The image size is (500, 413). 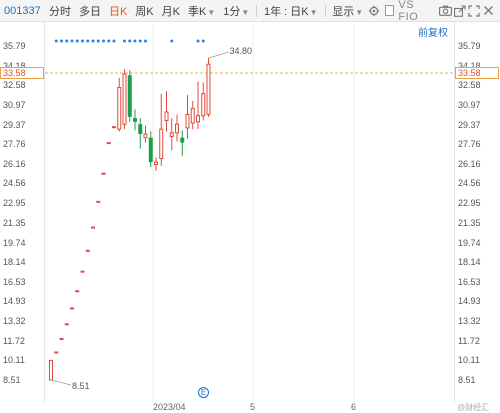 I want to click on date-label-april: 2023/04, so click(x=169, y=407).